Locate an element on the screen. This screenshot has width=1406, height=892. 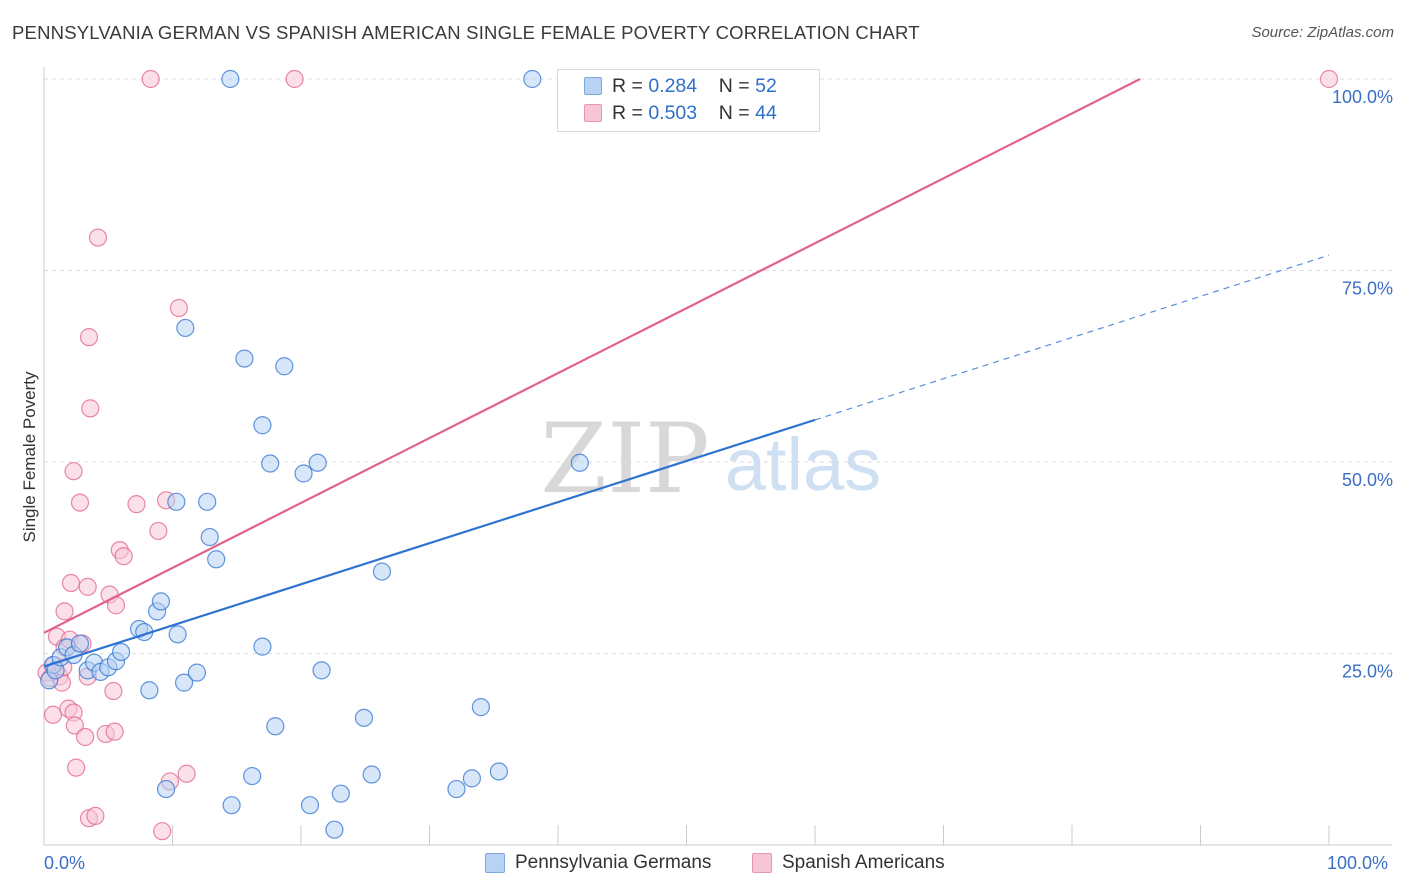
bottom-legend-blue: Pennsylvania Germans is located at coordinates (598, 863).